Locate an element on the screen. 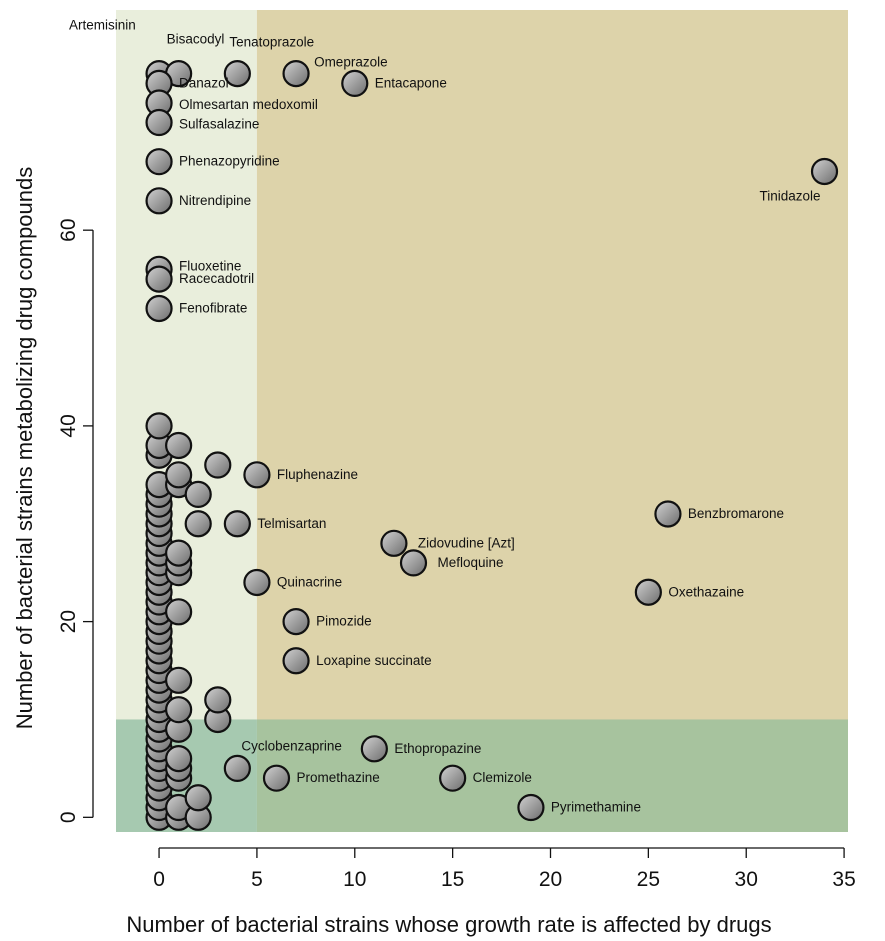 The image size is (885, 941). point-label: Fluoxetine is located at coordinates (210, 265).